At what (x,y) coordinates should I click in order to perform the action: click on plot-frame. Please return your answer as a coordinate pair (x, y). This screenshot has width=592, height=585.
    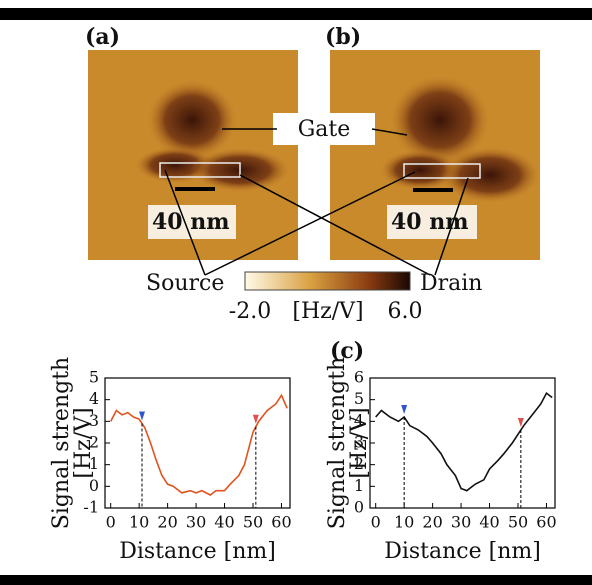
    Looking at the image, I should click on (197, 443).